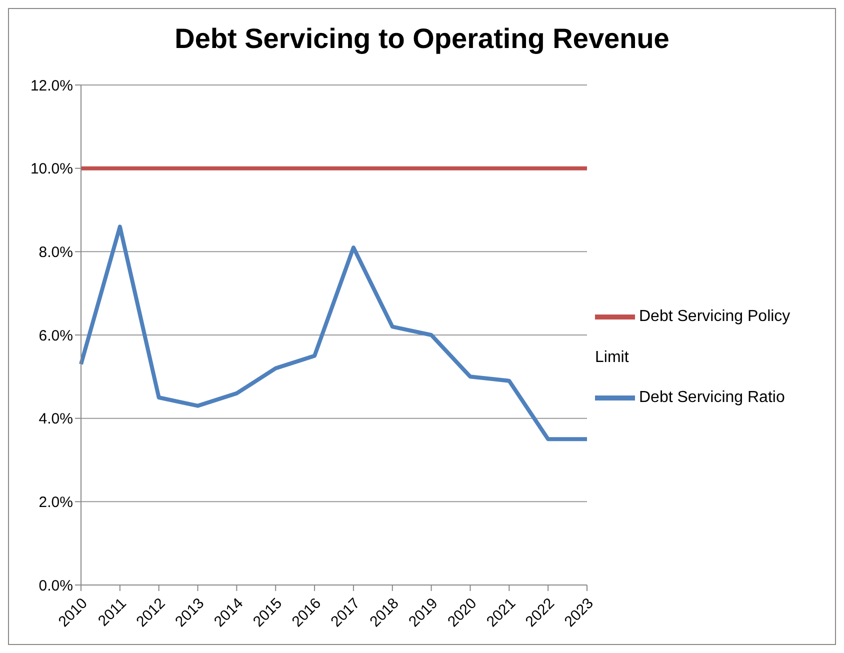  I want to click on y-tick-label: 0.0%, so click(55, 585).